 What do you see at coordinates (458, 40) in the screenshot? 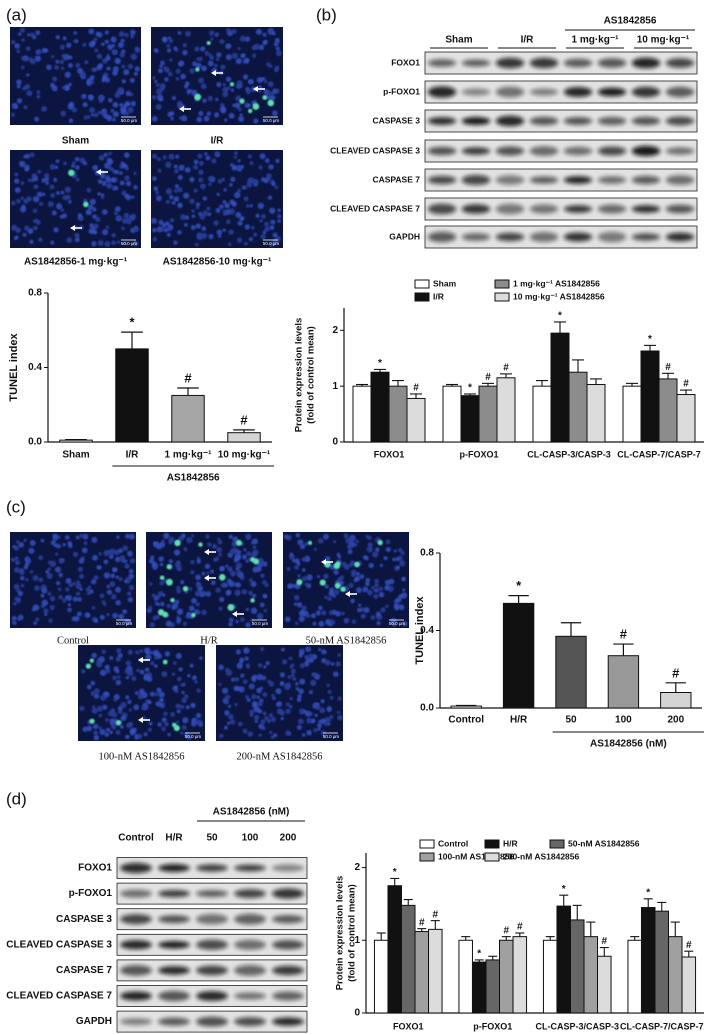
I see `blot-lane-label: Sham` at bounding box center [458, 40].